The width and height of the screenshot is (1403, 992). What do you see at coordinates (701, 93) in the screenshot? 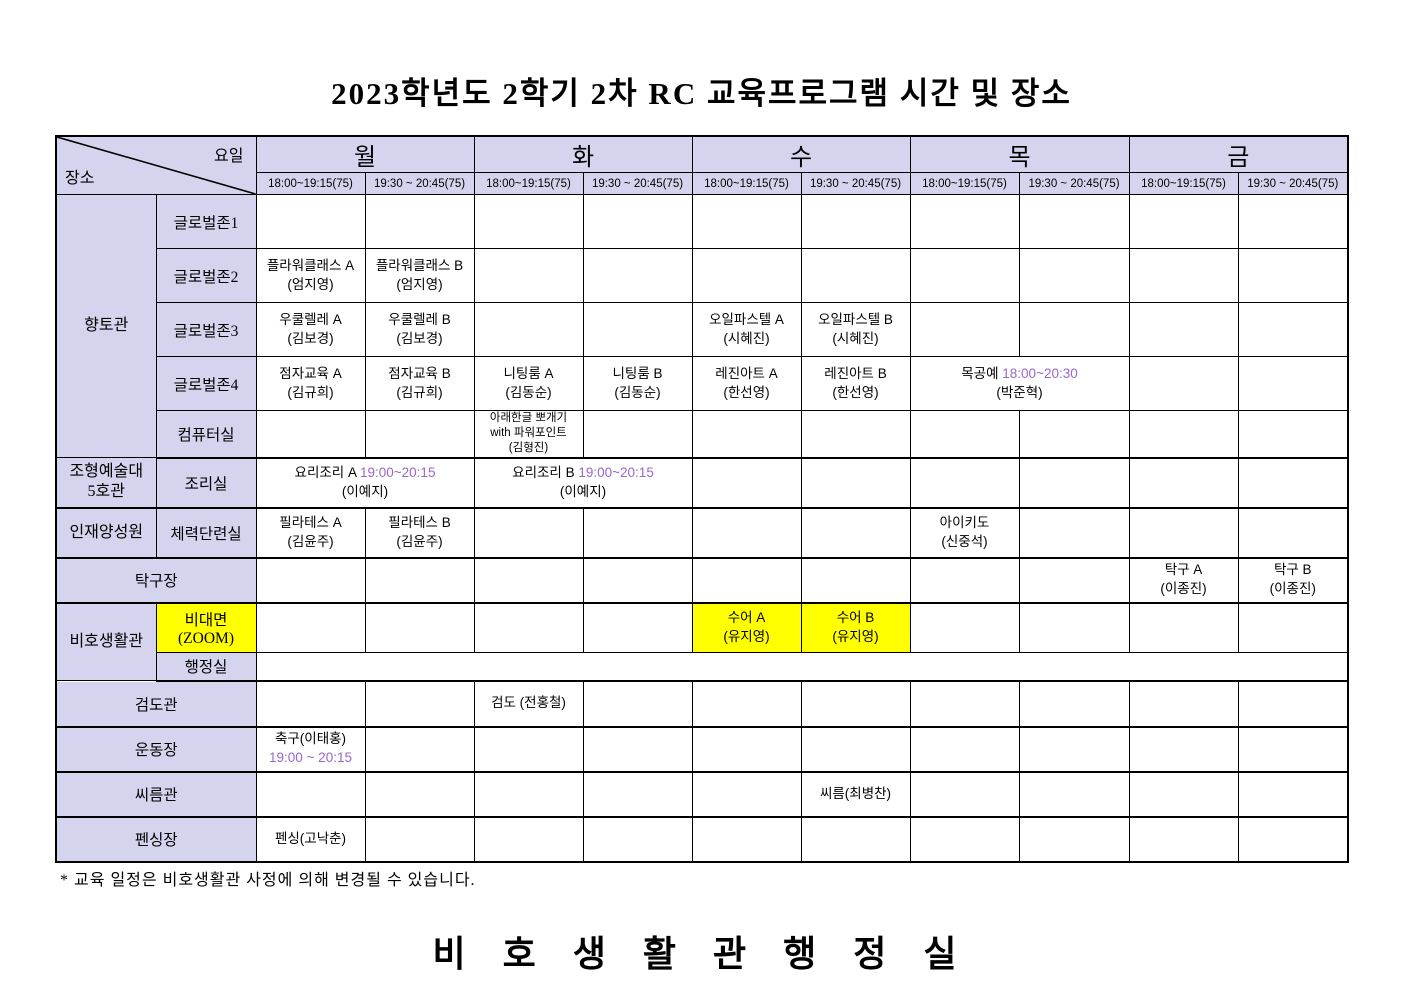
I see `page-title: 2023학년도 2학기 2차 RC 교육프로그램 시간 및 장소` at bounding box center [701, 93].